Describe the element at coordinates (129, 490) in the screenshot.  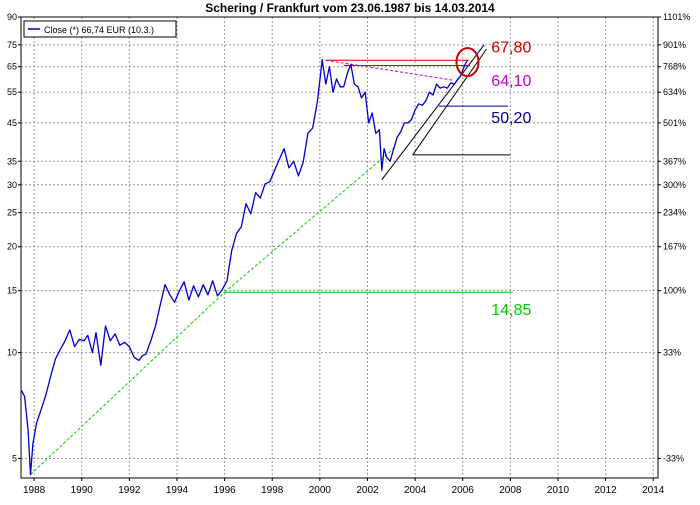
I see `x-tick-label: 1992` at that location.